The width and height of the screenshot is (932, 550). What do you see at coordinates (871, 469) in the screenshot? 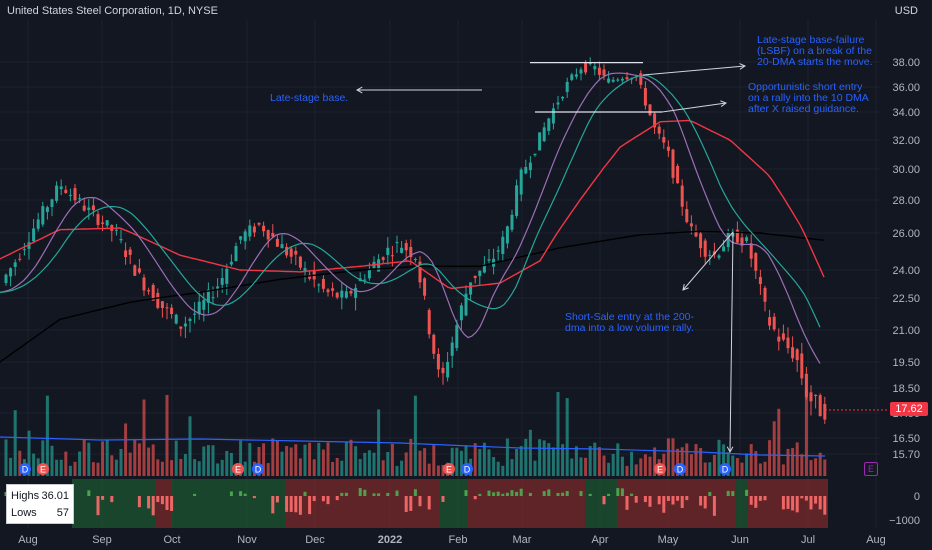
I see `earnings-badge: E` at bounding box center [871, 469].